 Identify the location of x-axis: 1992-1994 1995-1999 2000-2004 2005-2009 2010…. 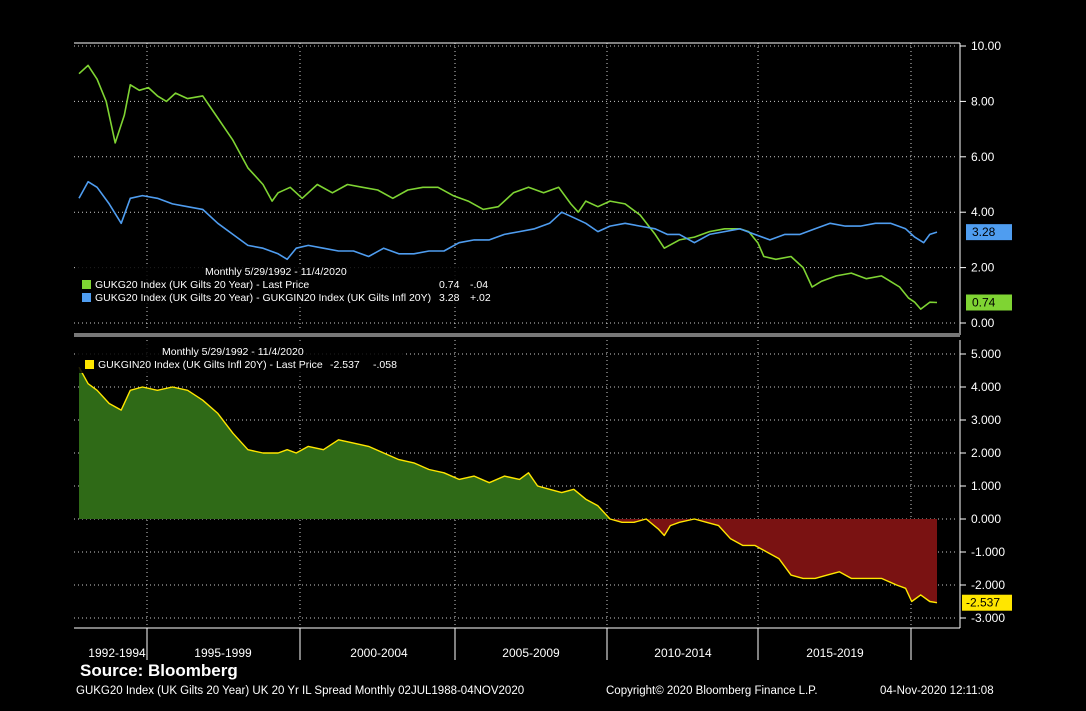
(517, 643).